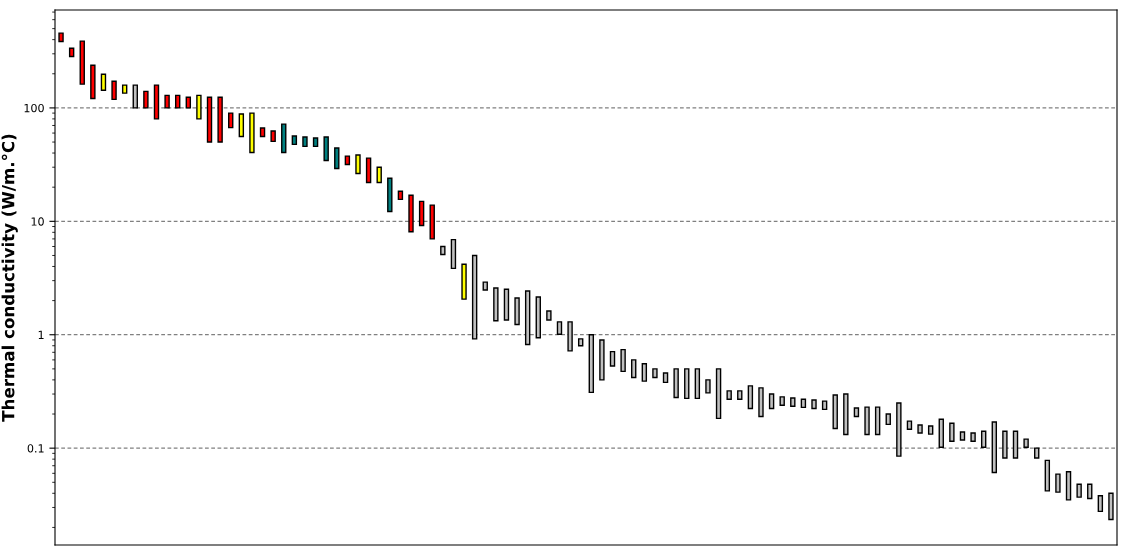 Image resolution: width=1128 pixels, height=557 pixels. I want to click on y-axis-title: Thermal conductivity (W/m.°C), so click(9, 278).